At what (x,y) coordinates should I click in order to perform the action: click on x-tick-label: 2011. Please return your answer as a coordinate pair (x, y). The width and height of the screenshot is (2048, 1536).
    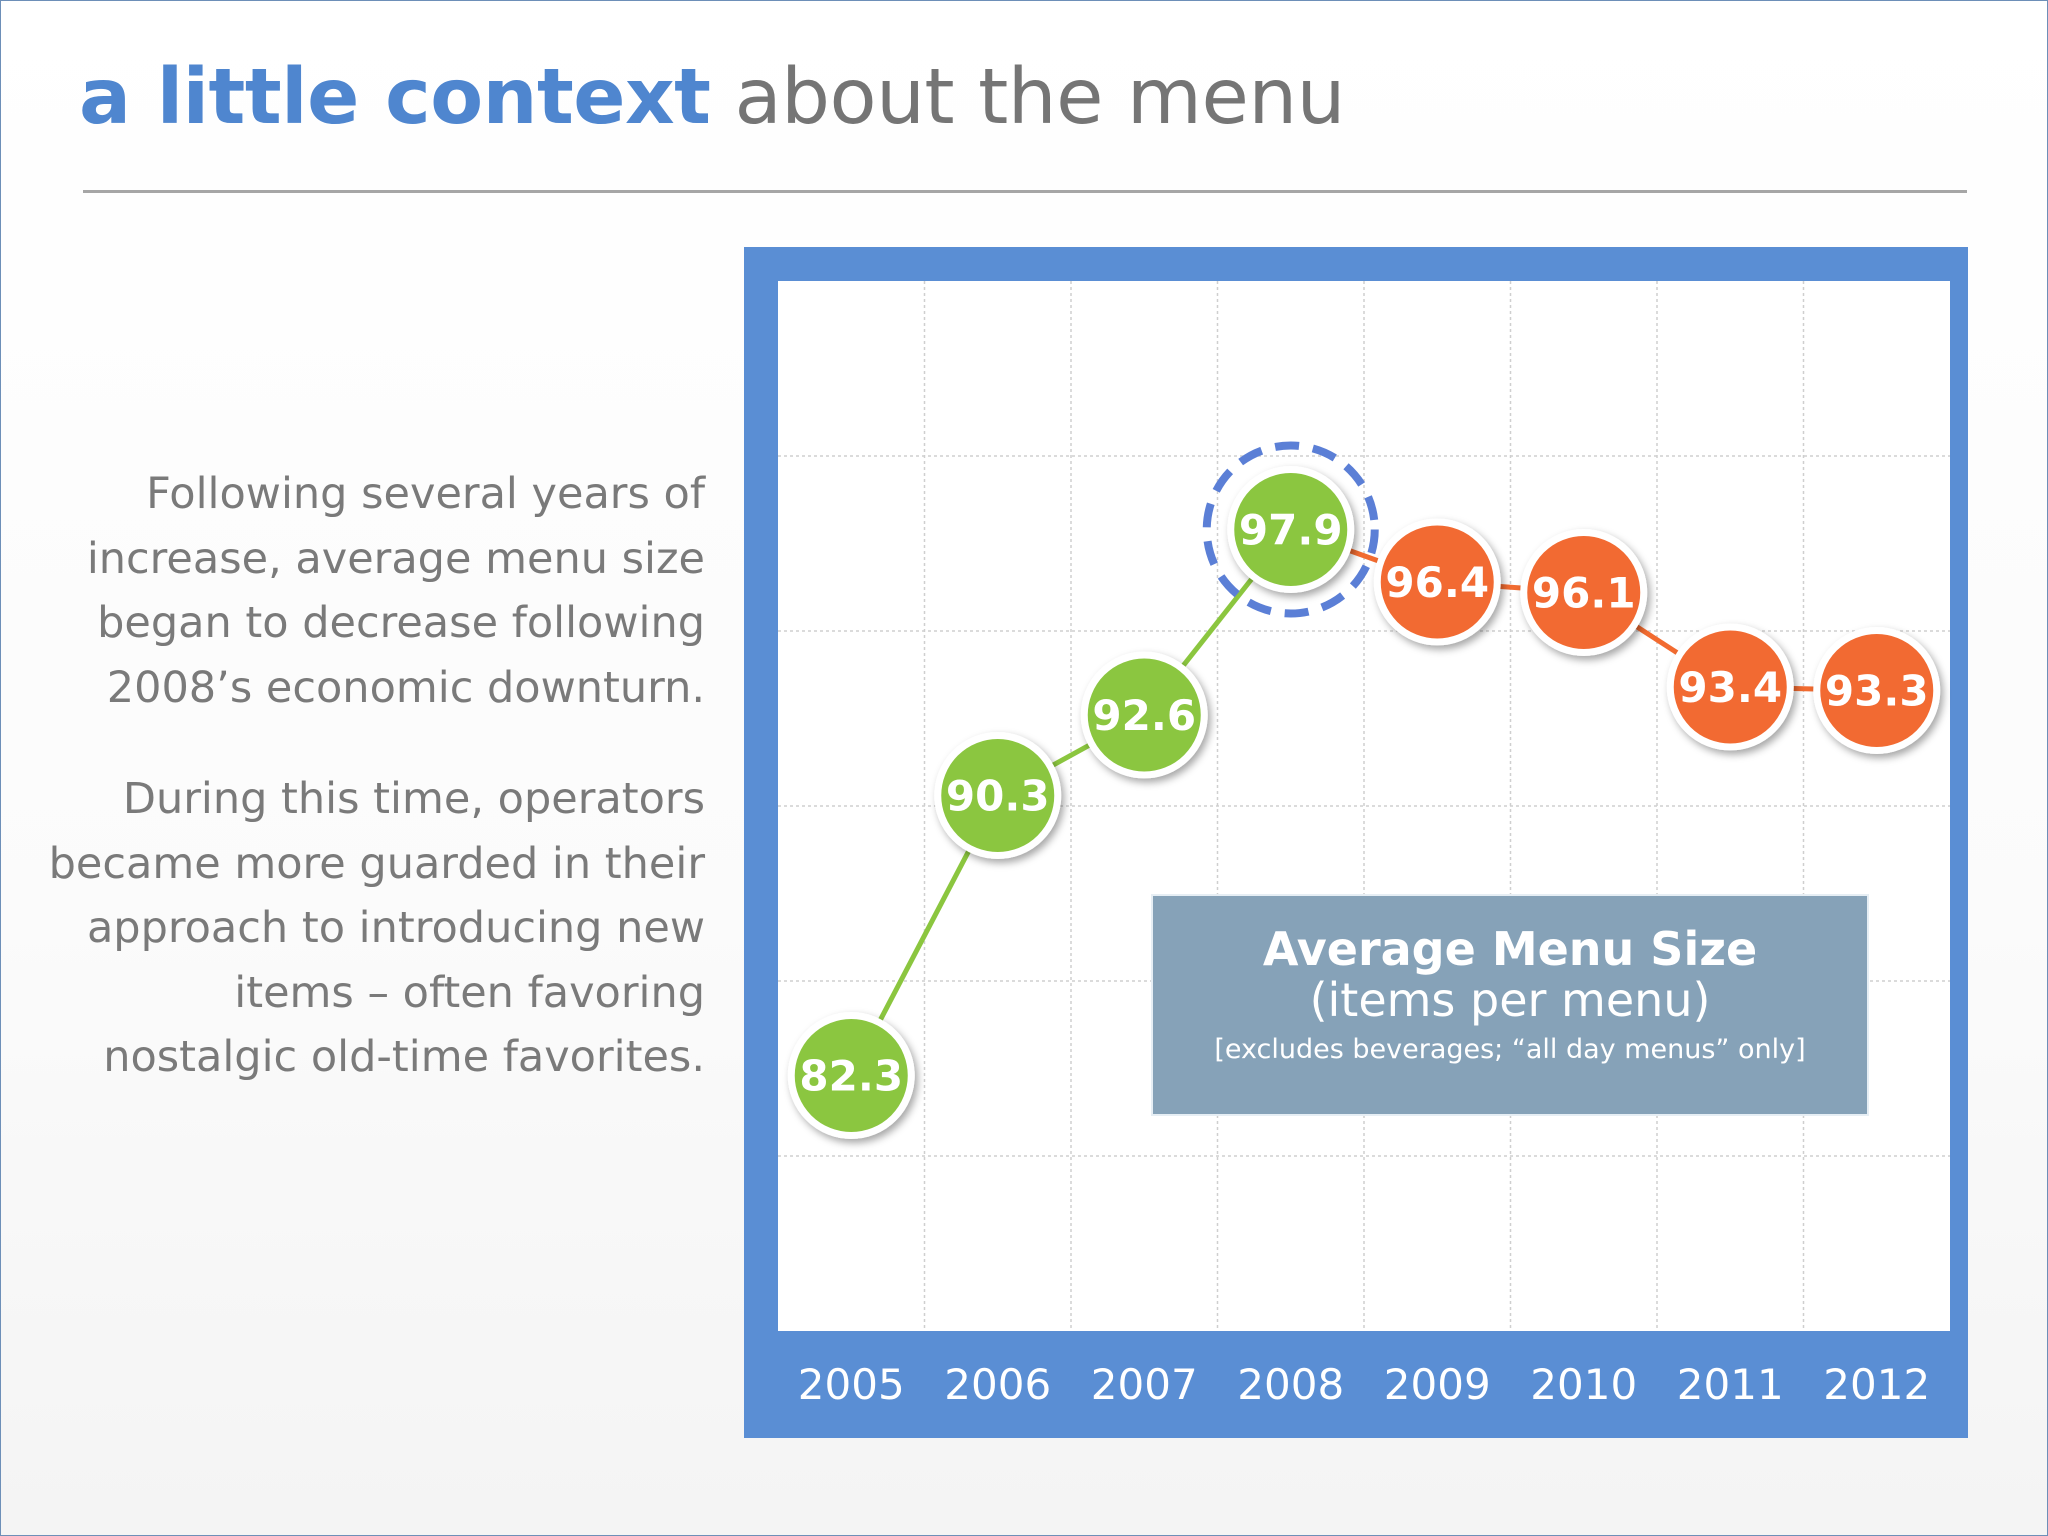
    Looking at the image, I should click on (1730, 1384).